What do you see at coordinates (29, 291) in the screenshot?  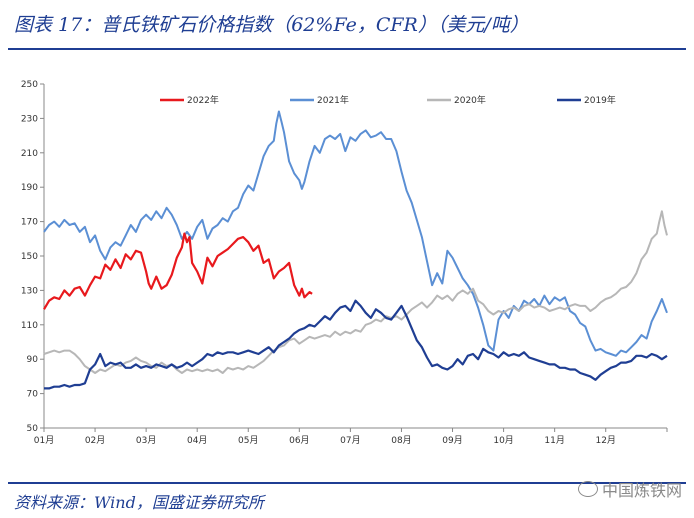 I see `y-tick-label: 130` at bounding box center [29, 291].